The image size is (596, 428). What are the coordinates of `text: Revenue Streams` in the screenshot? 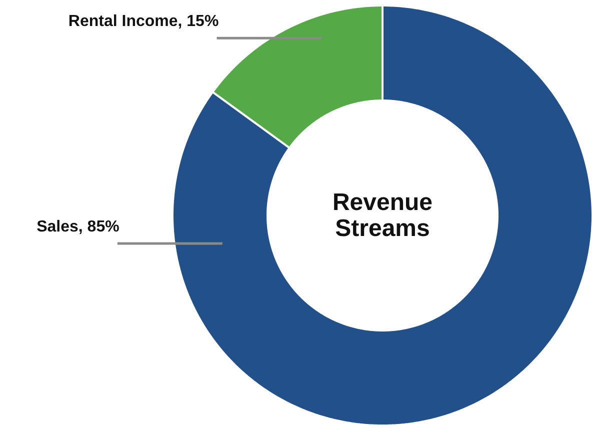 It's located at (382, 215).